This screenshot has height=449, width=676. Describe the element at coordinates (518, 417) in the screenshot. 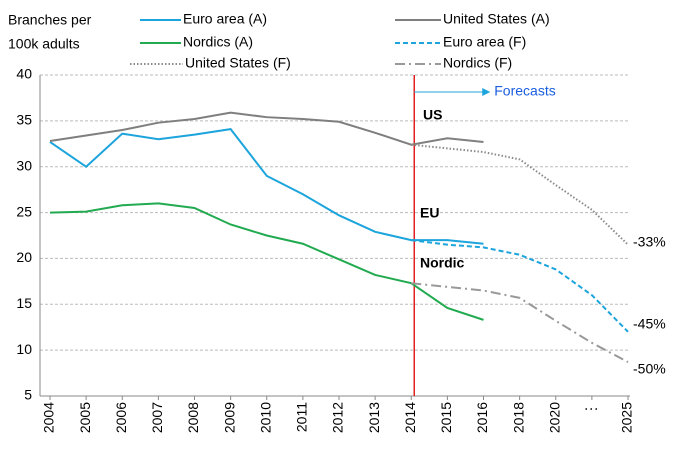

I see `x-tick-label: 2018` at that location.